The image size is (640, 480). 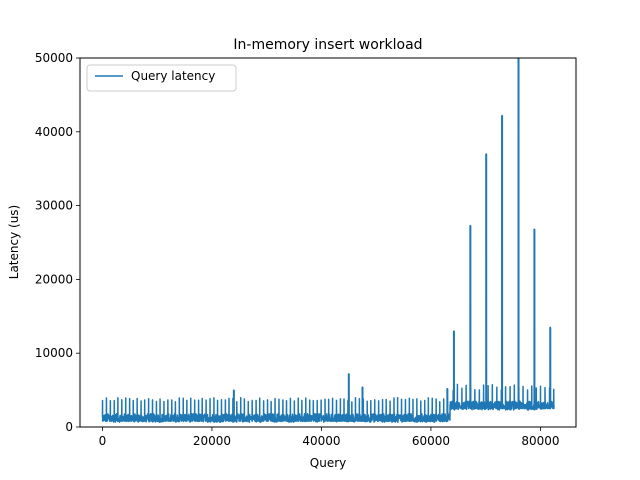 What do you see at coordinates (14, 242) in the screenshot?
I see `y-axis-label: Latency (us)` at bounding box center [14, 242].